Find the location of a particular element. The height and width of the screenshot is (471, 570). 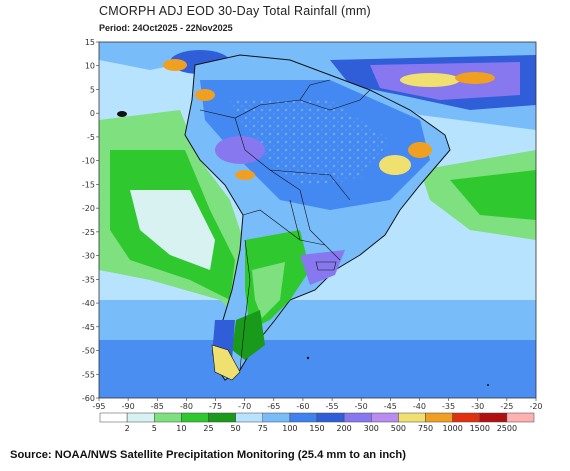

patagonia-dry is located at coordinates (248, 335).